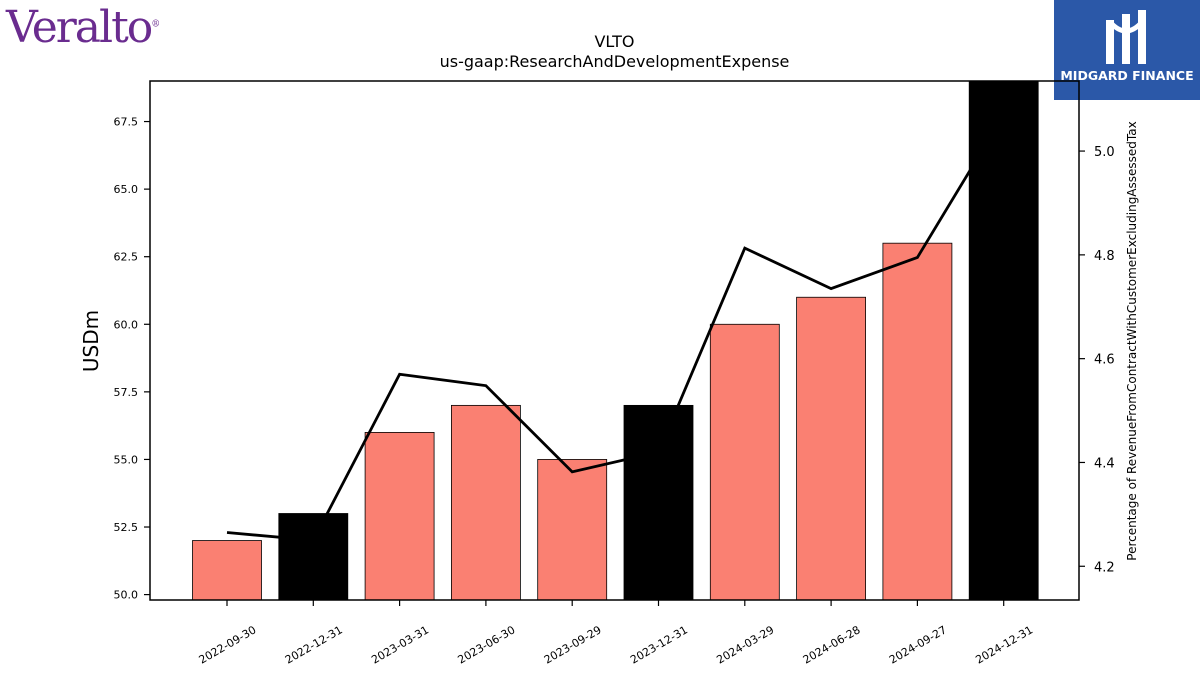 The height and width of the screenshot is (675, 1200). I want to click on midgard-finance-name: MIDGARD FINANCE, so click(1127, 75).